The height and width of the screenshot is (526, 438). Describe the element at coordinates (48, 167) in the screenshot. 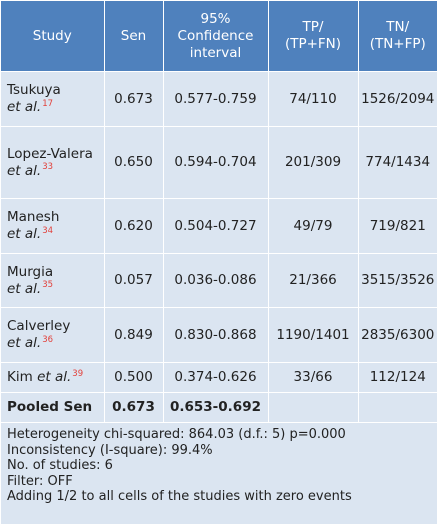

I see `reference-number: 33` at that location.